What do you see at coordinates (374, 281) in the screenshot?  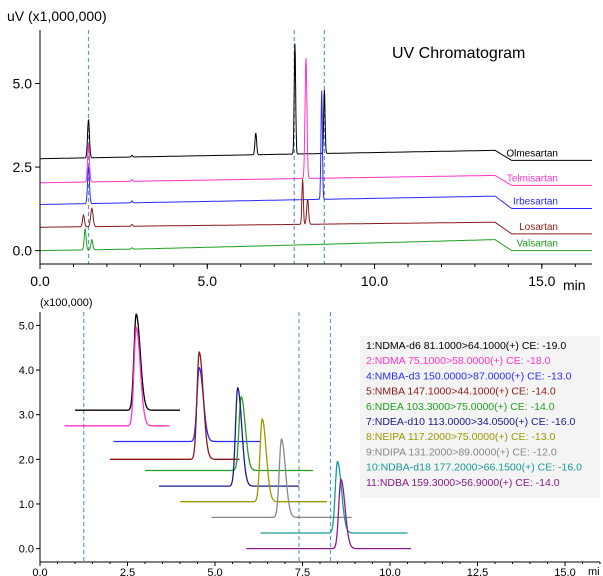 I see `top-x-tick-label: 10.0` at bounding box center [374, 281].